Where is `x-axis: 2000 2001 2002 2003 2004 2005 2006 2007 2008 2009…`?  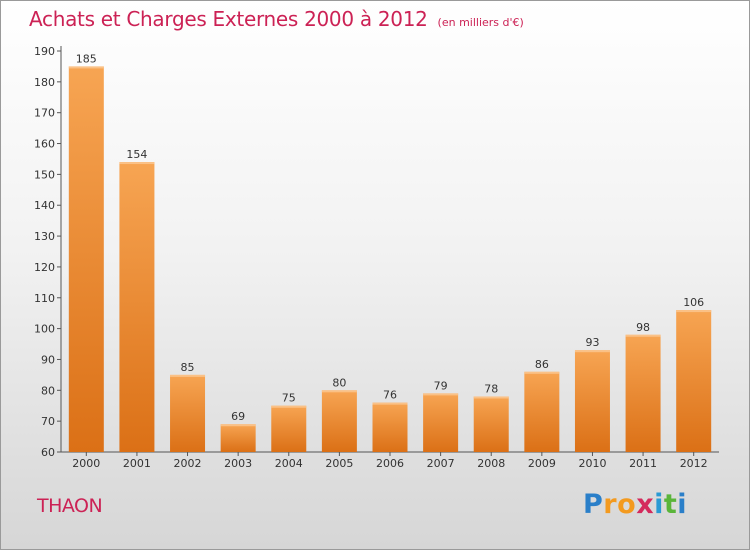 x-axis: 2000 2001 2002 2003 2004 2005 2006 2007 2008 2009… is located at coordinates (390, 460).